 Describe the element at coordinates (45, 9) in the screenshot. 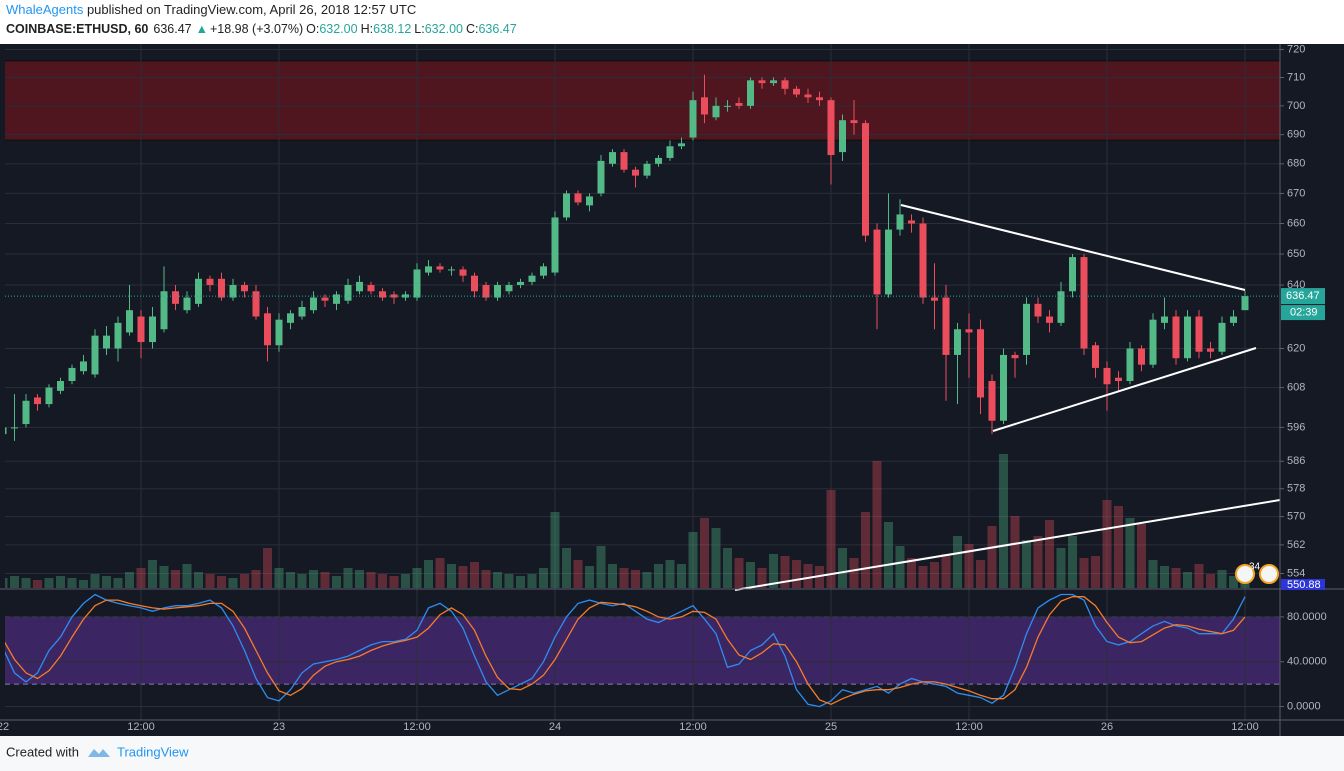

I see `author: WhaleAgents` at that location.